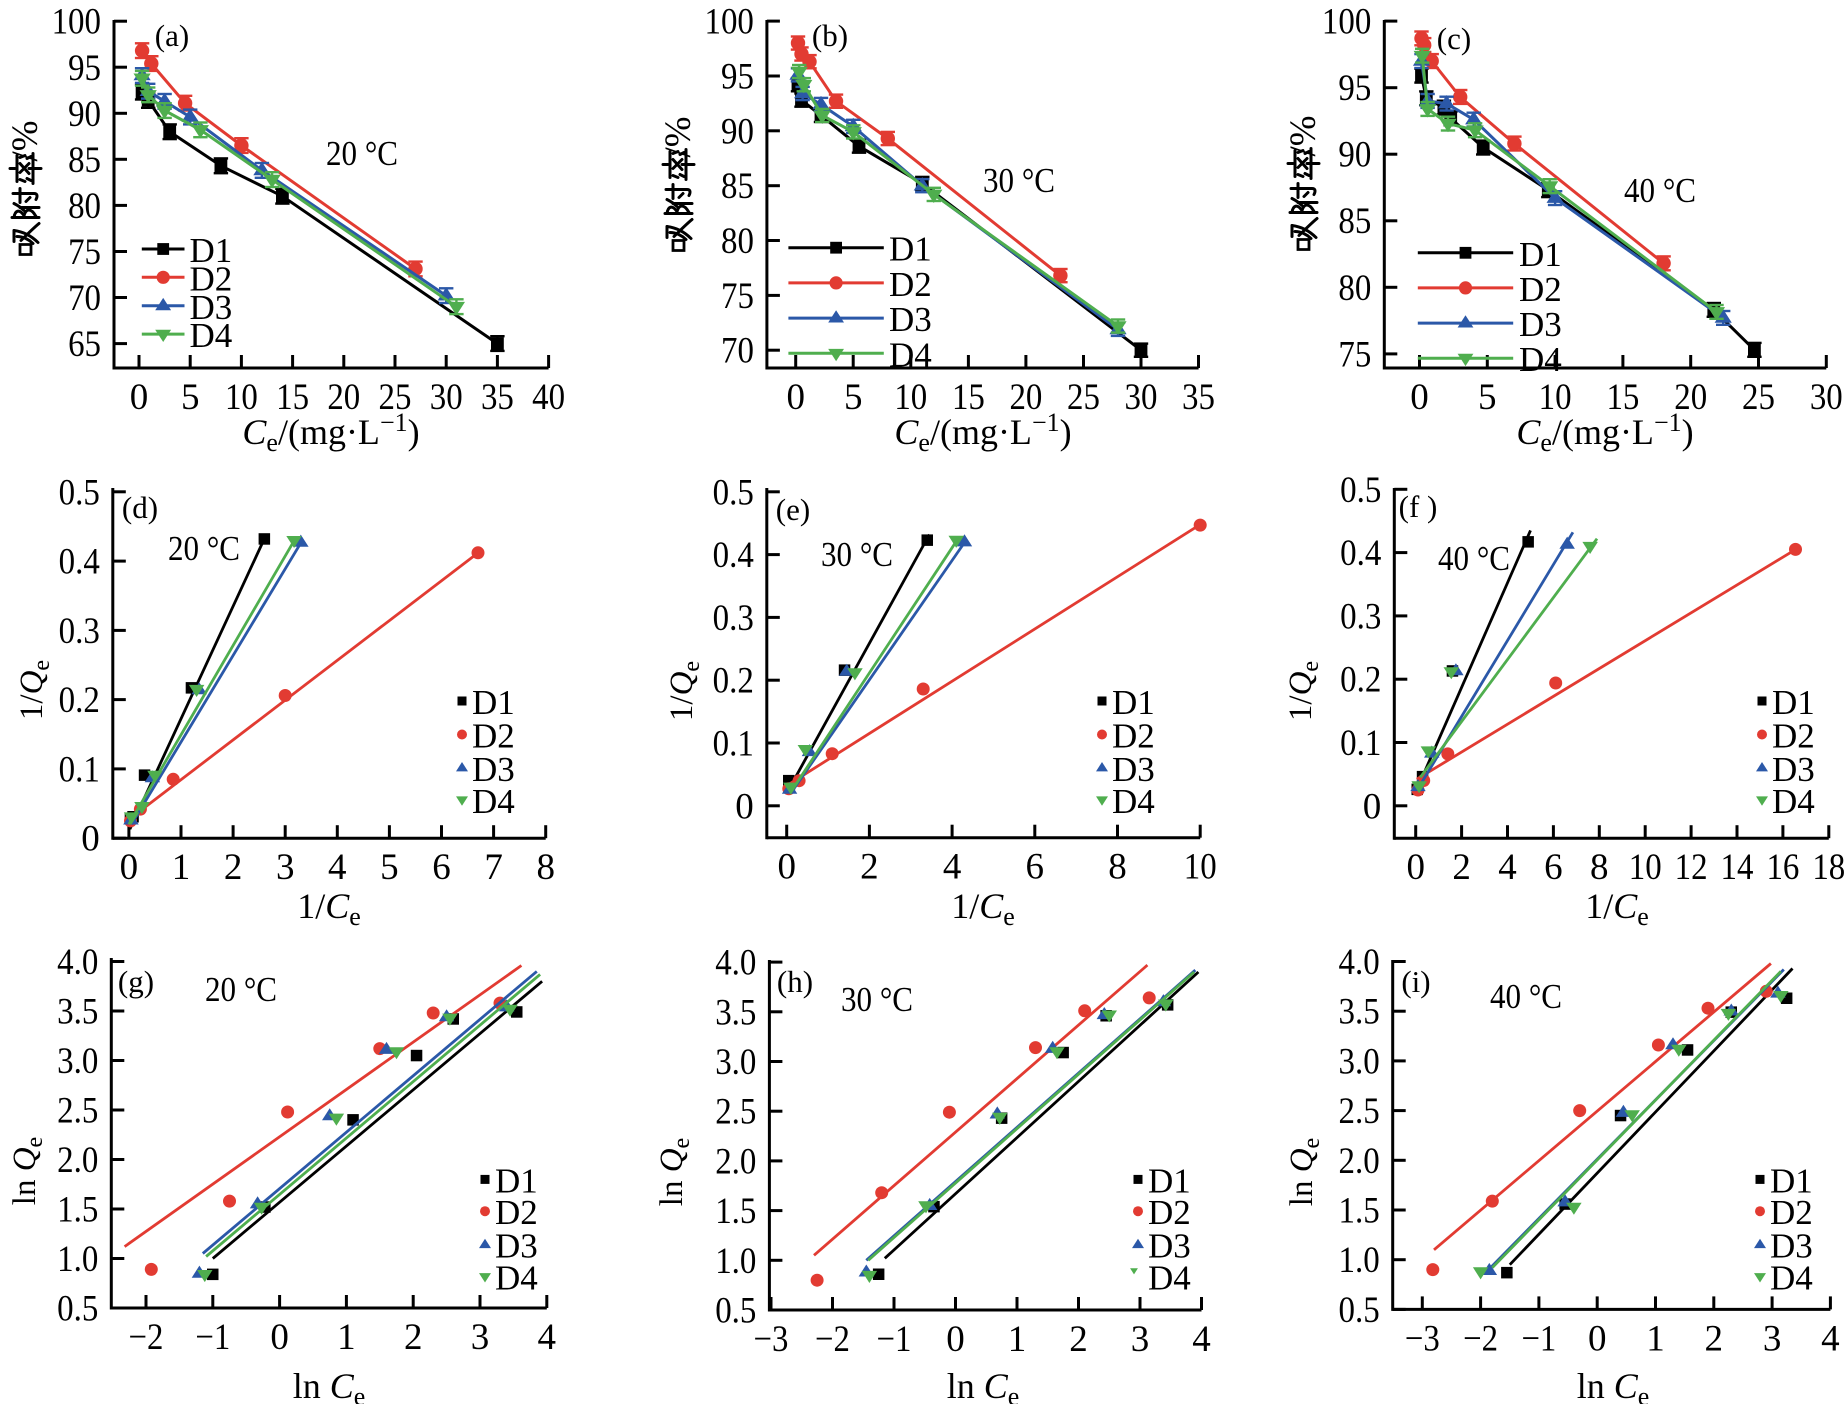 The image size is (1848, 1404). I want to click on svg-text: 18, so click(1828, 867).